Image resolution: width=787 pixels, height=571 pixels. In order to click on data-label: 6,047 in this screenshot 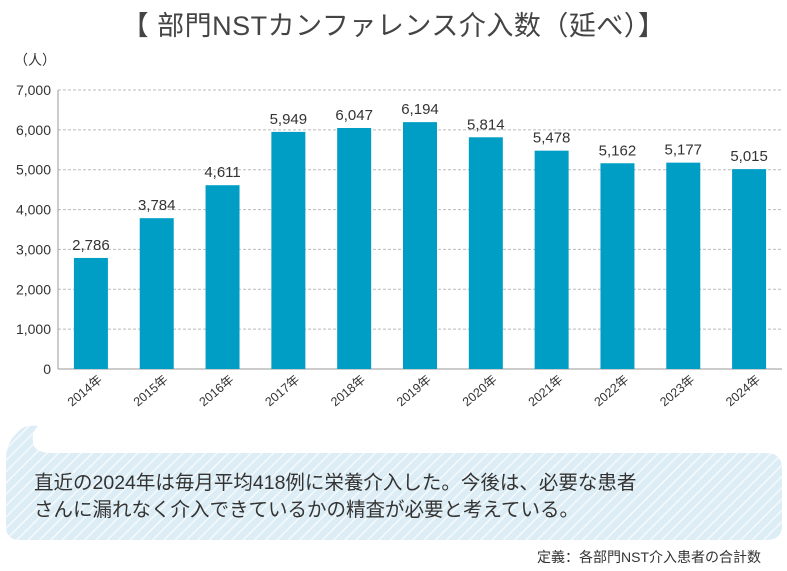, I will do `click(354, 115)`.